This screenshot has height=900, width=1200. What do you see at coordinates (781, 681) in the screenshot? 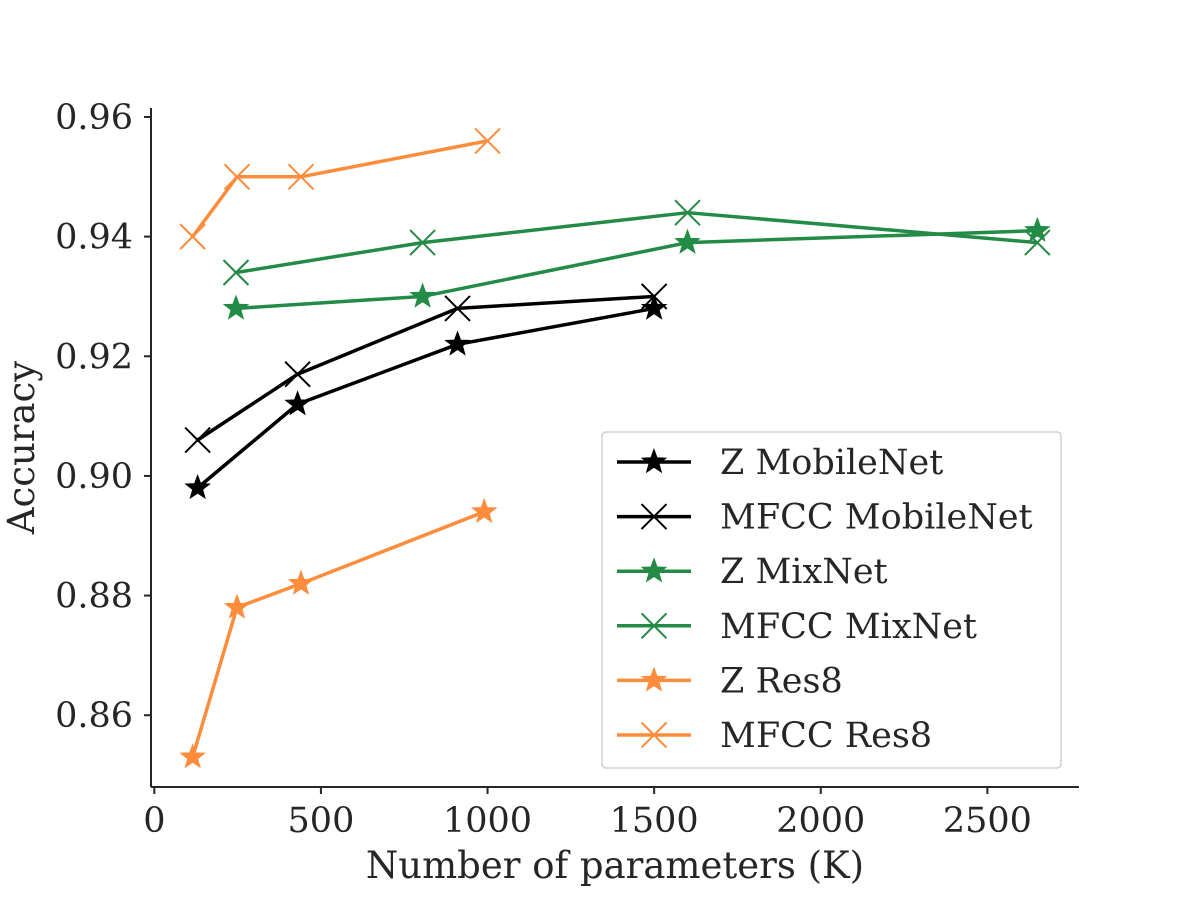
I see `legend-label: Z Res8` at bounding box center [781, 681].